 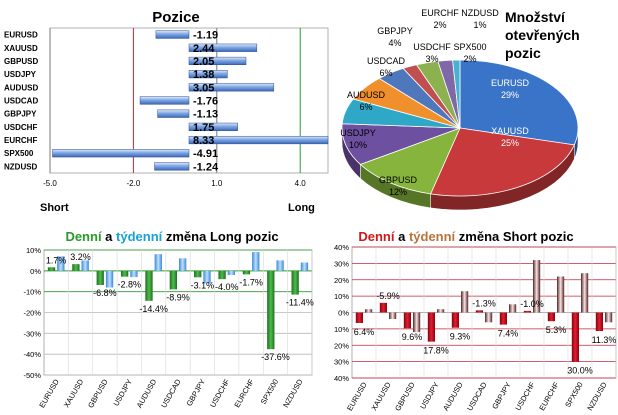 What do you see at coordinates (130, 285) in the screenshot?
I see `change-value-label: -2.8%` at bounding box center [130, 285].